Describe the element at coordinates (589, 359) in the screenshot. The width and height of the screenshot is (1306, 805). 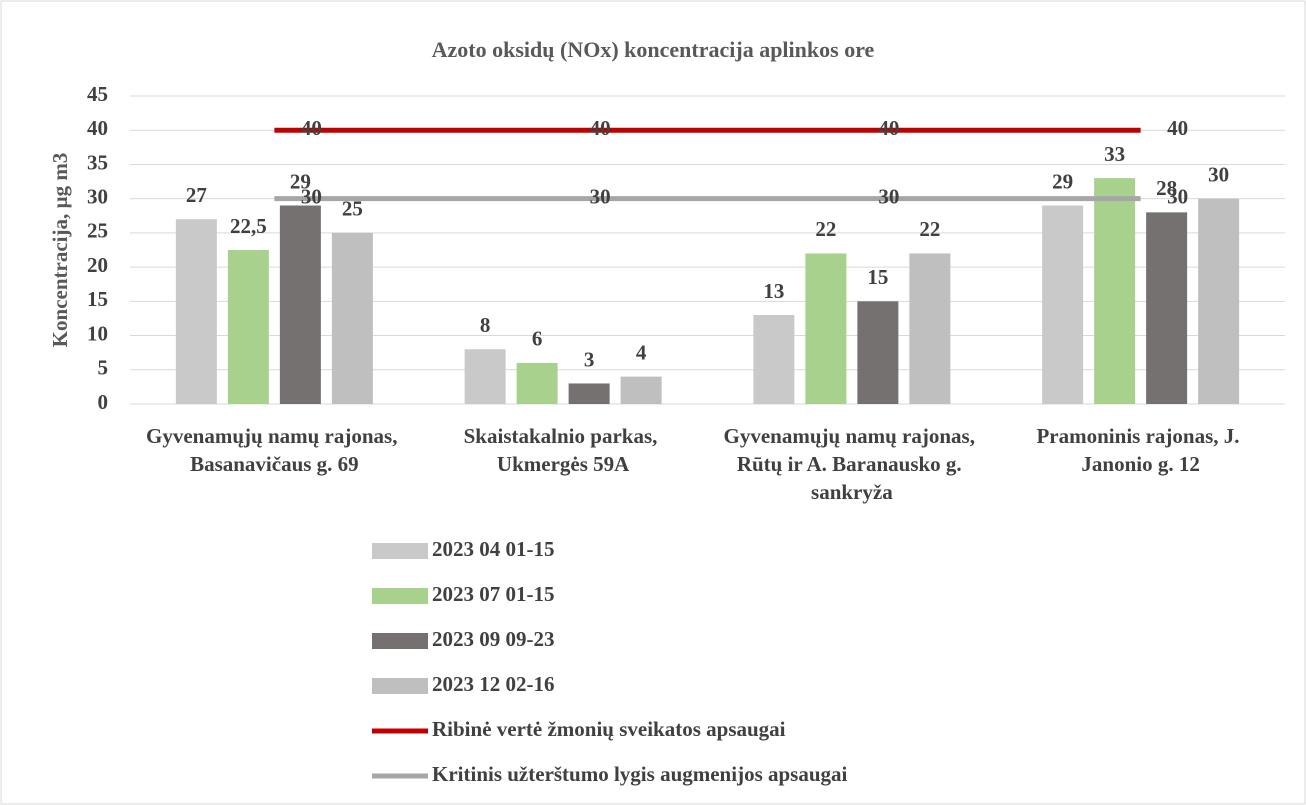
I see `data-label: 3` at that location.